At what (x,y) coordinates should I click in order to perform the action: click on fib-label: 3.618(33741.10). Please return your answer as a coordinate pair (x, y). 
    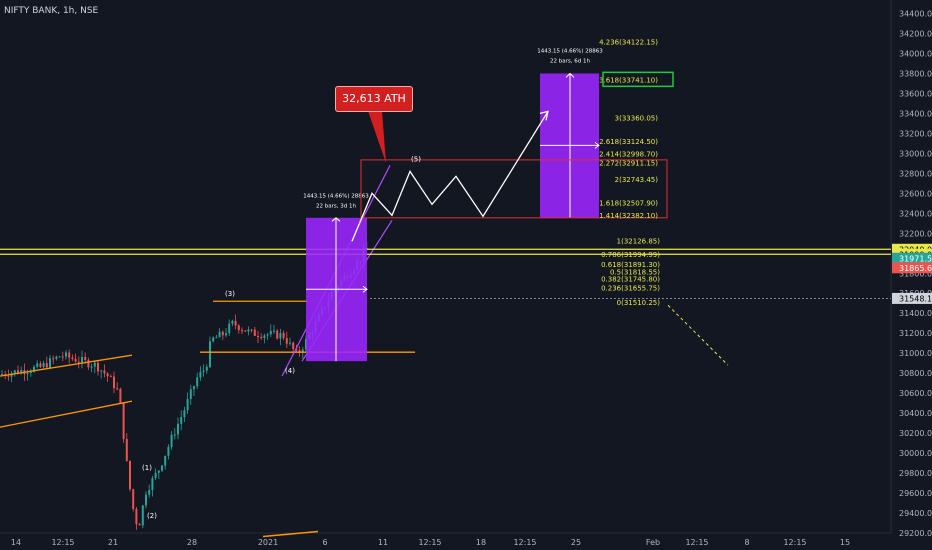
    Looking at the image, I should click on (628, 80).